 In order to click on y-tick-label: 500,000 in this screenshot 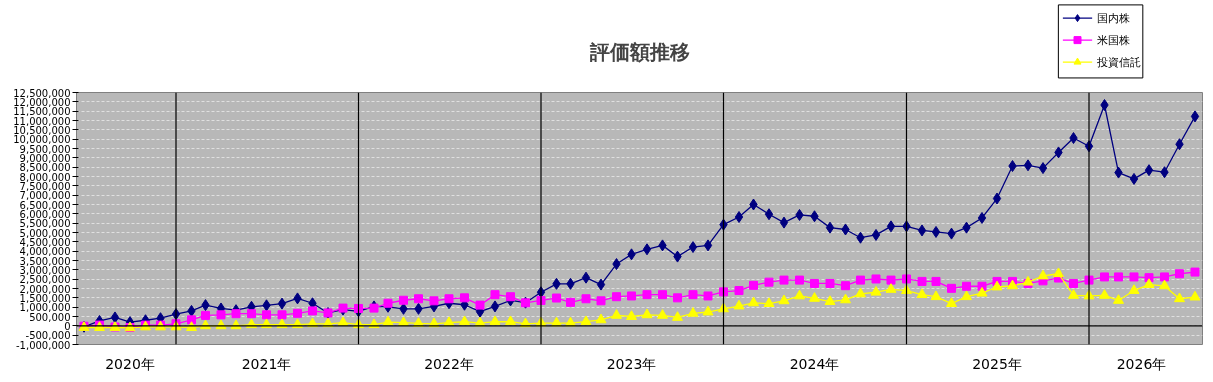, I will do `click(50, 317)`.